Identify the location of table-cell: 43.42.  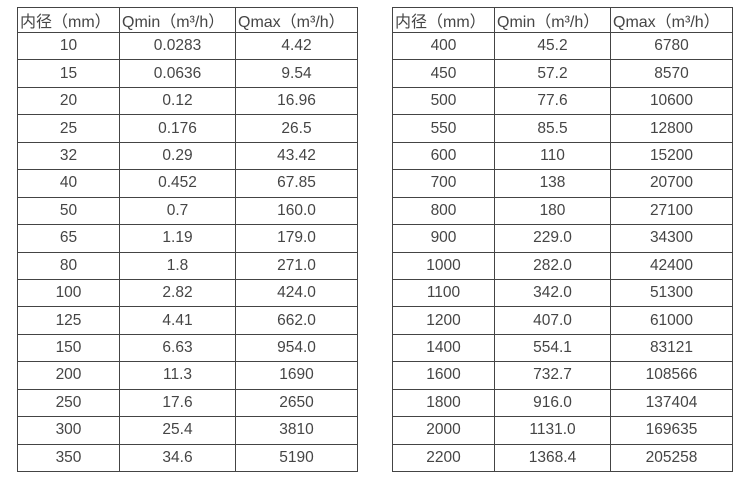
(296, 156).